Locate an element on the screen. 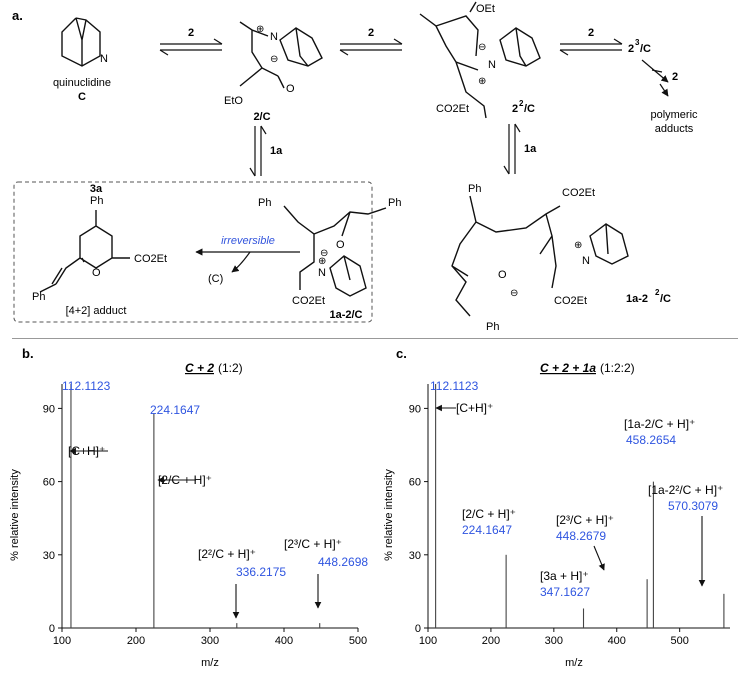 The height and width of the screenshot is (673, 750). spectrum-c-ion-label-0: [C+H]⁺ is located at coordinates (474, 408).